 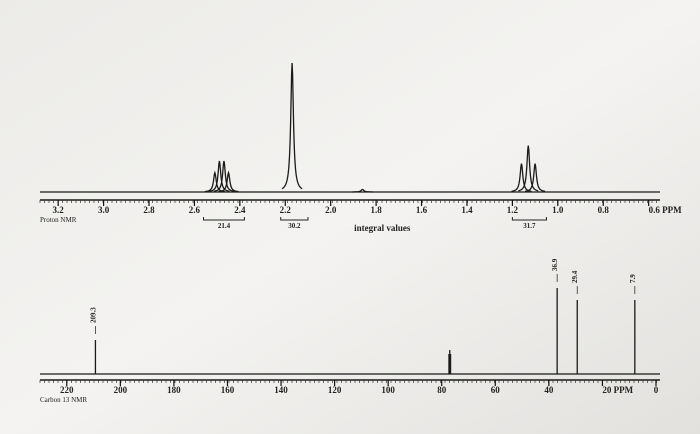 I want to click on axis-label: Carbon 13 NMR, so click(x=63, y=400).